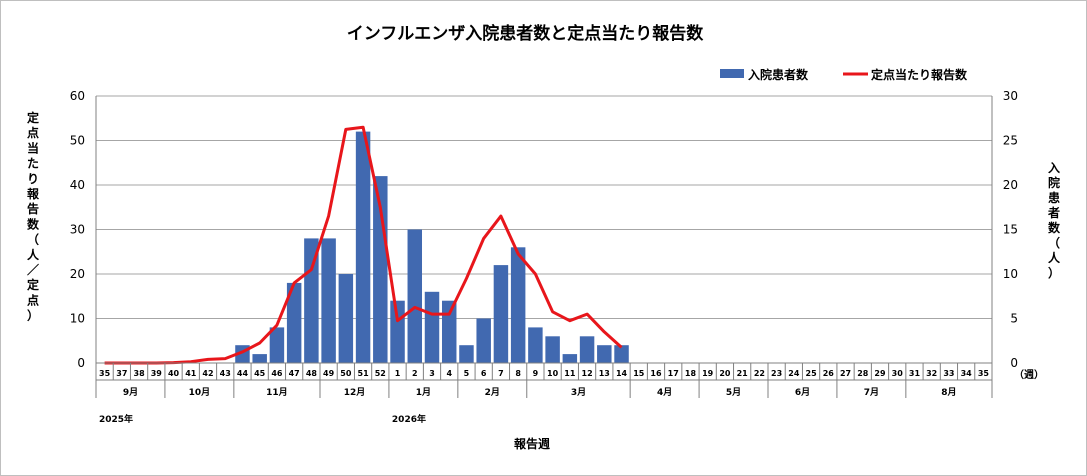 Image resolution: width=1087 pixels, height=476 pixels. Describe the element at coordinates (708, 373) in the screenshot. I see `week-tick-label: 19` at that location.